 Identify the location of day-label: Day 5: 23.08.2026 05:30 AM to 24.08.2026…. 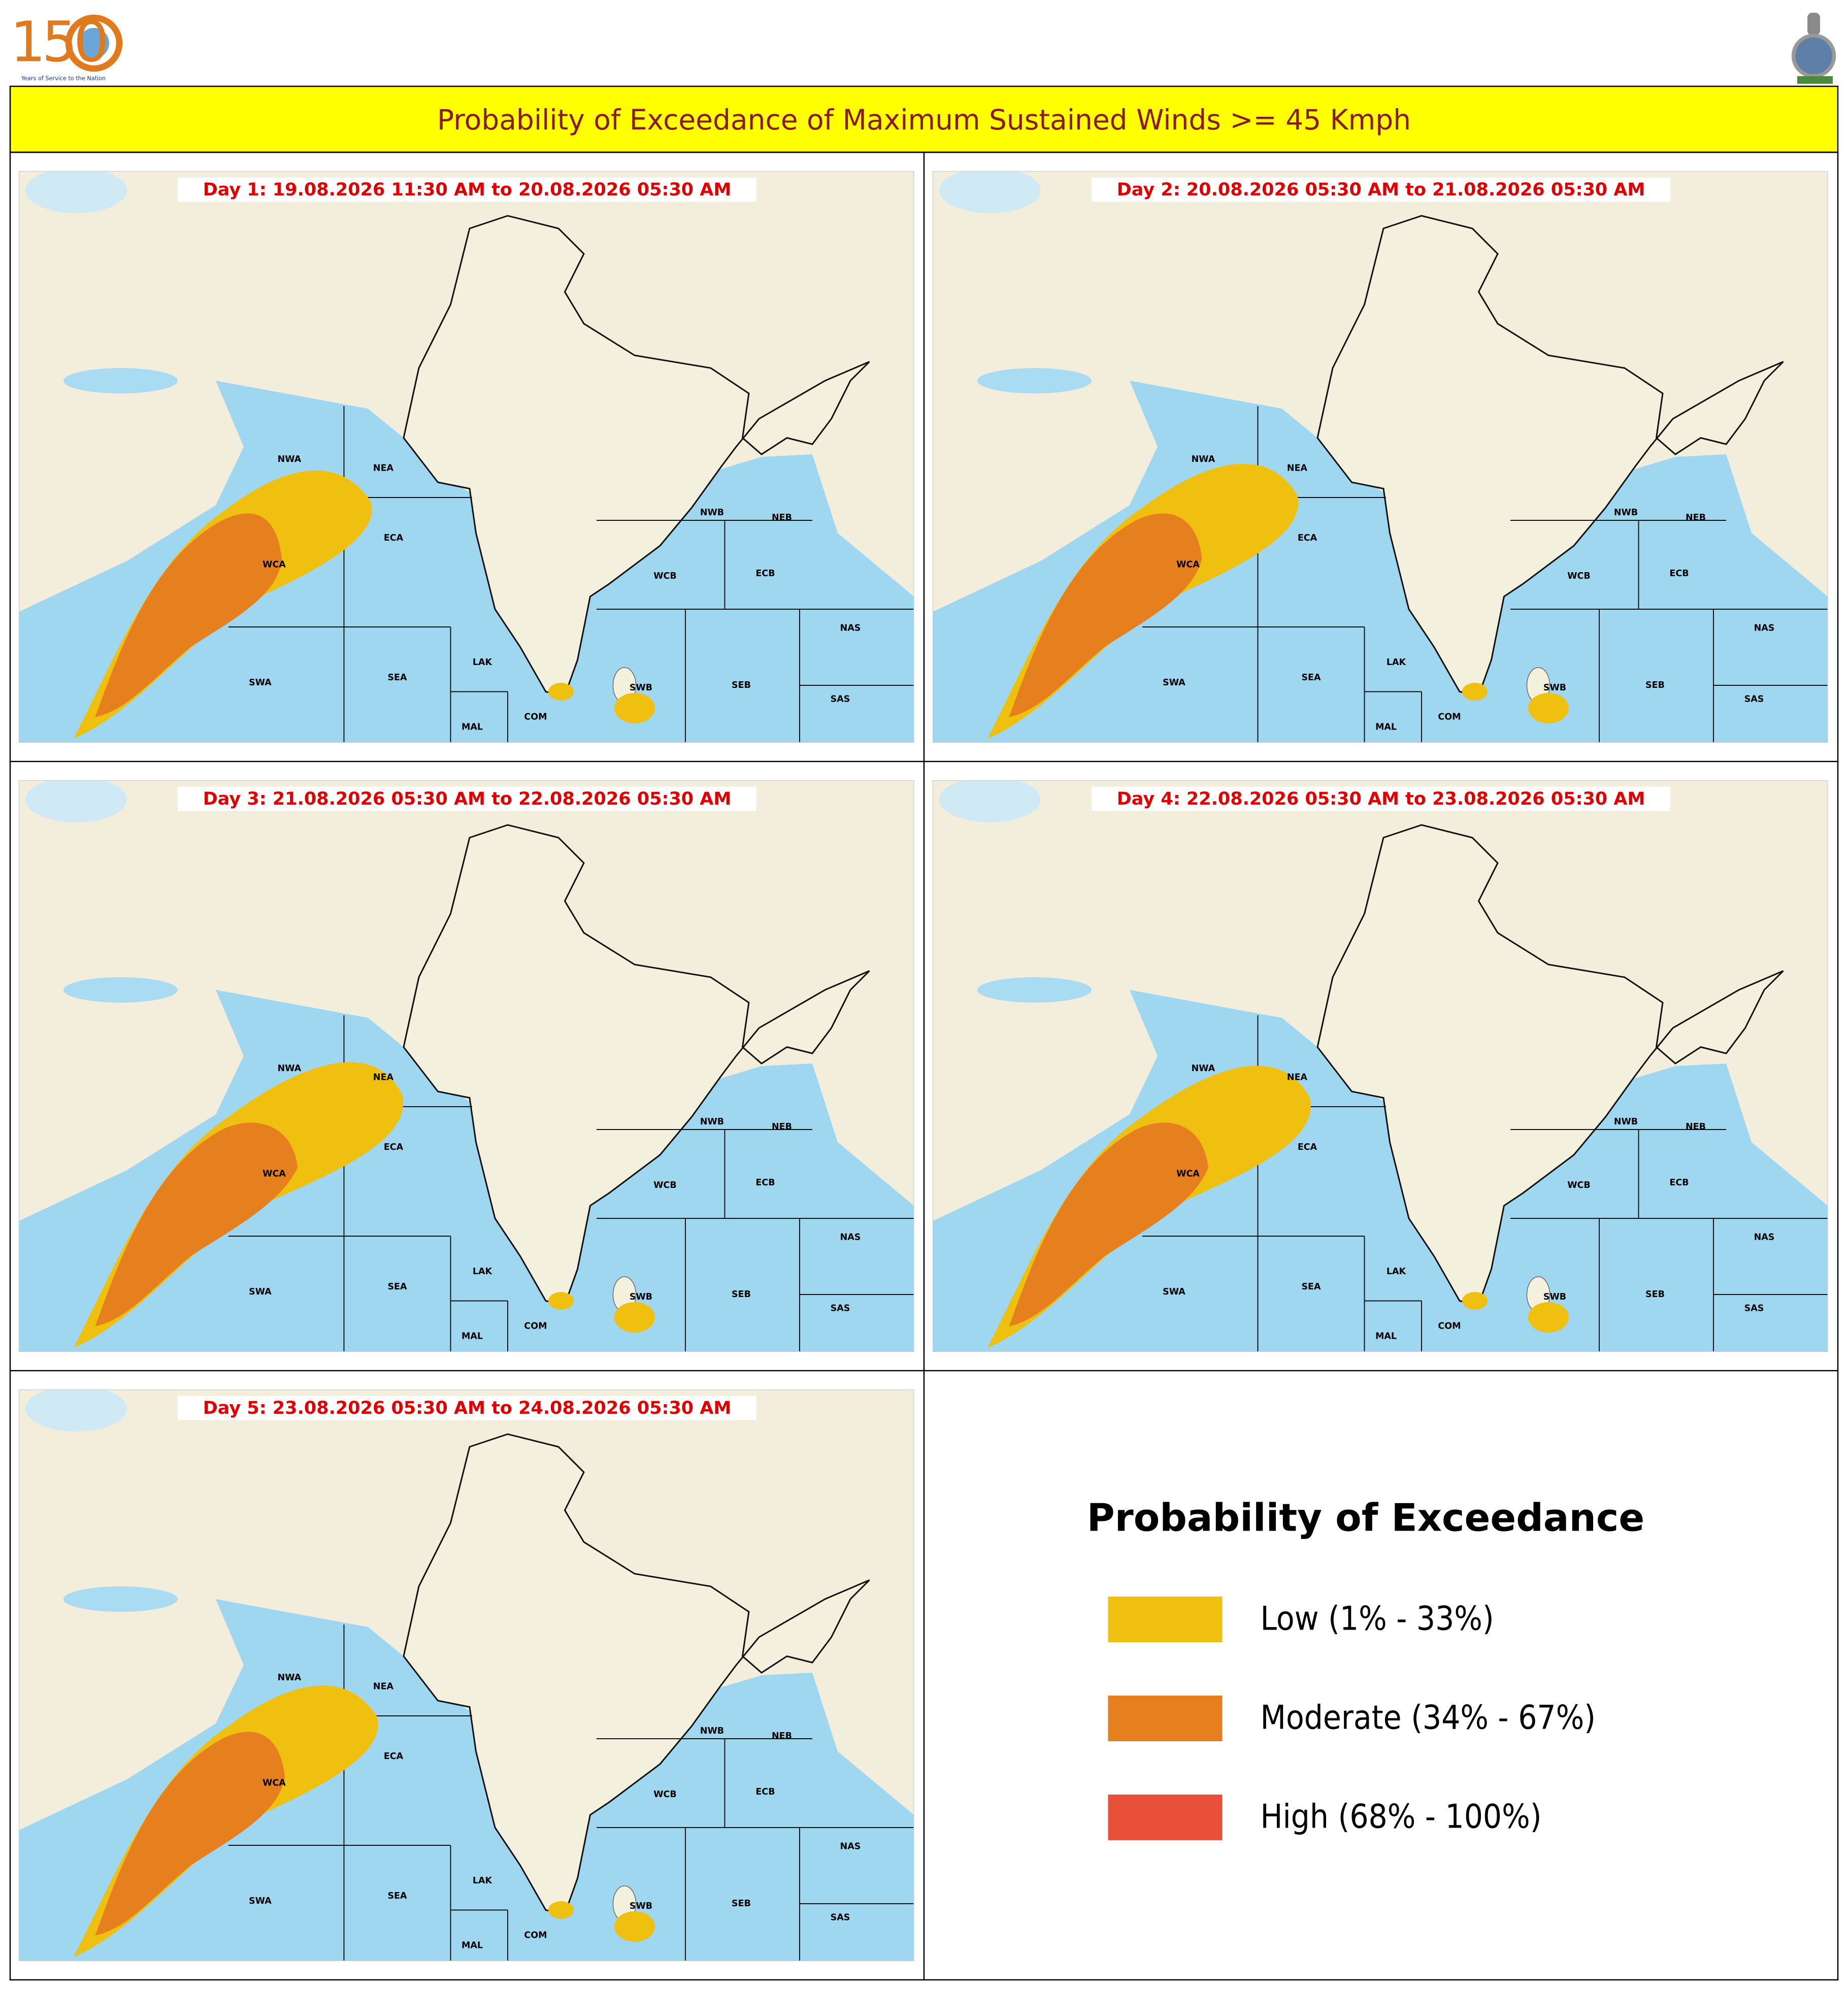
(467, 1408).